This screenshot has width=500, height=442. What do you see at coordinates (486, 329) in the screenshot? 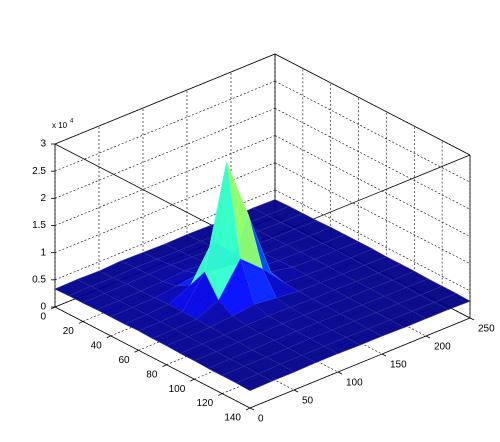
I see `y-tick-label: 250` at bounding box center [486, 329].